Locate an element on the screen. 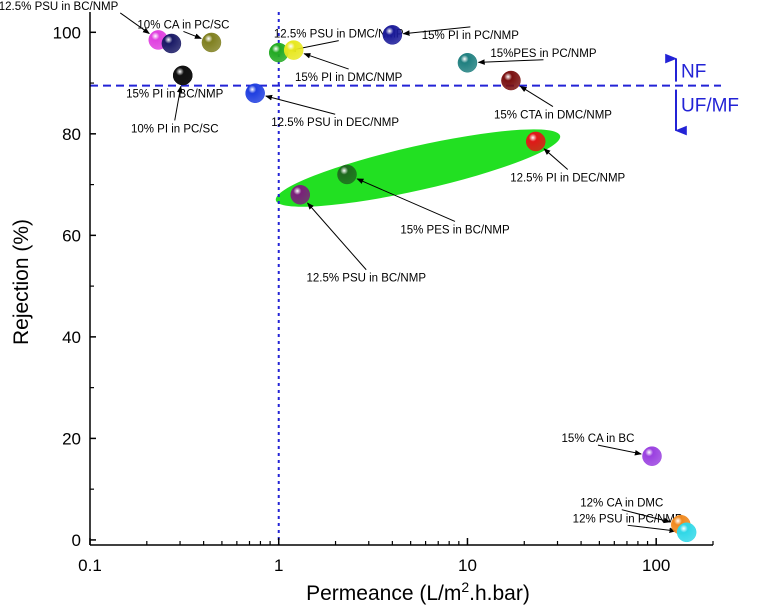  highlight-ellipse is located at coordinates (418, 168).